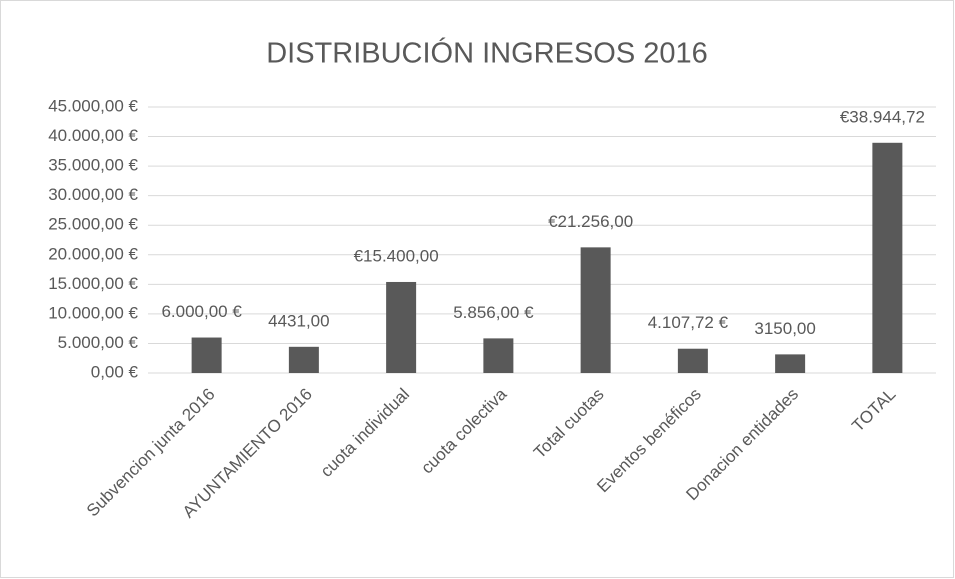 The image size is (955, 579). What do you see at coordinates (98, 342) in the screenshot?
I see `y-tick-label: 5.000,00 €` at bounding box center [98, 342].